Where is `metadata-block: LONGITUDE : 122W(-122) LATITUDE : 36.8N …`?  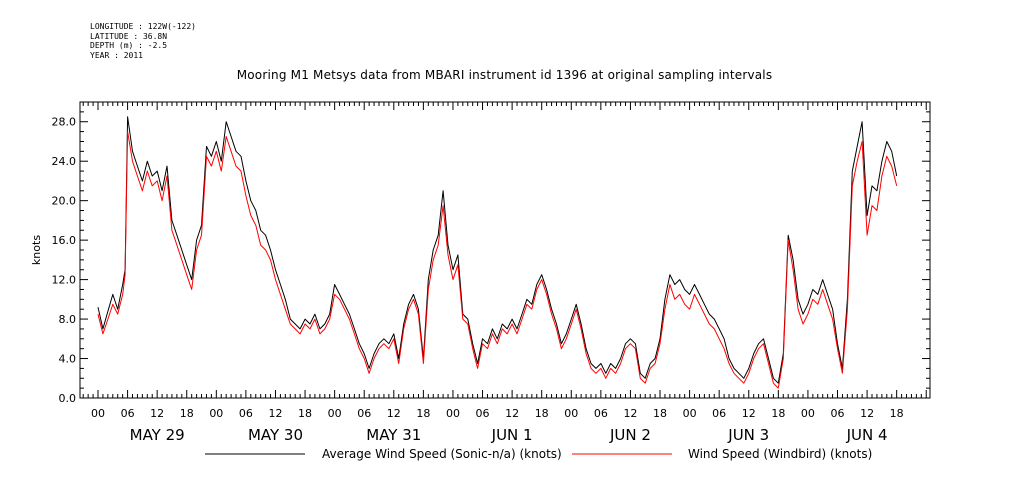
metadata-block: LONGITUDE : 122W(-122) LATITUDE : 36.8N … is located at coordinates (143, 41).